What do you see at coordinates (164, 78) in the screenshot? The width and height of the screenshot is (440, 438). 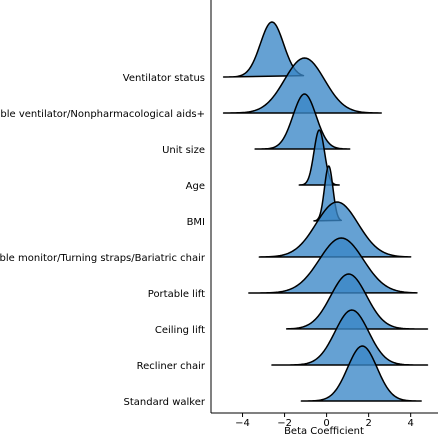 I see `y-label-ventilator-status: Ventilator status` at bounding box center [164, 78].